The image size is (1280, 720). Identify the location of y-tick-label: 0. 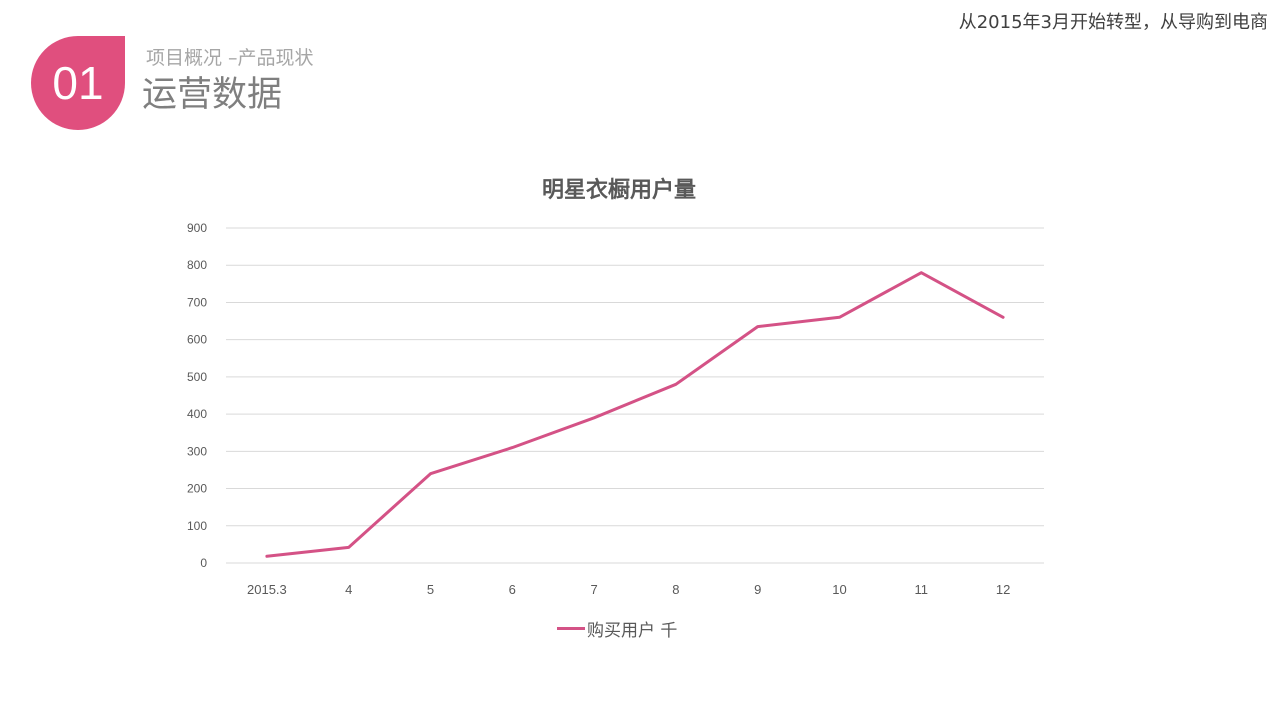
(203, 563).